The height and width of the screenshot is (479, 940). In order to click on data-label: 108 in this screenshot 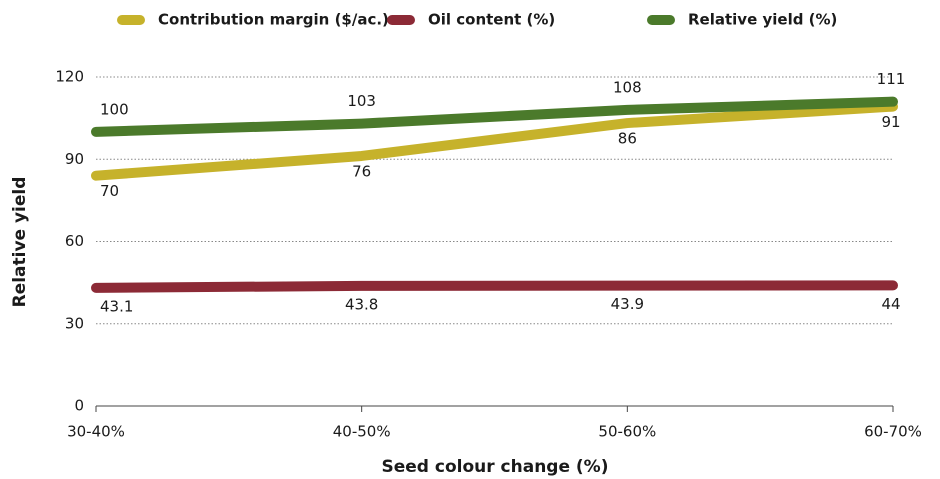, I will do `click(627, 87)`.